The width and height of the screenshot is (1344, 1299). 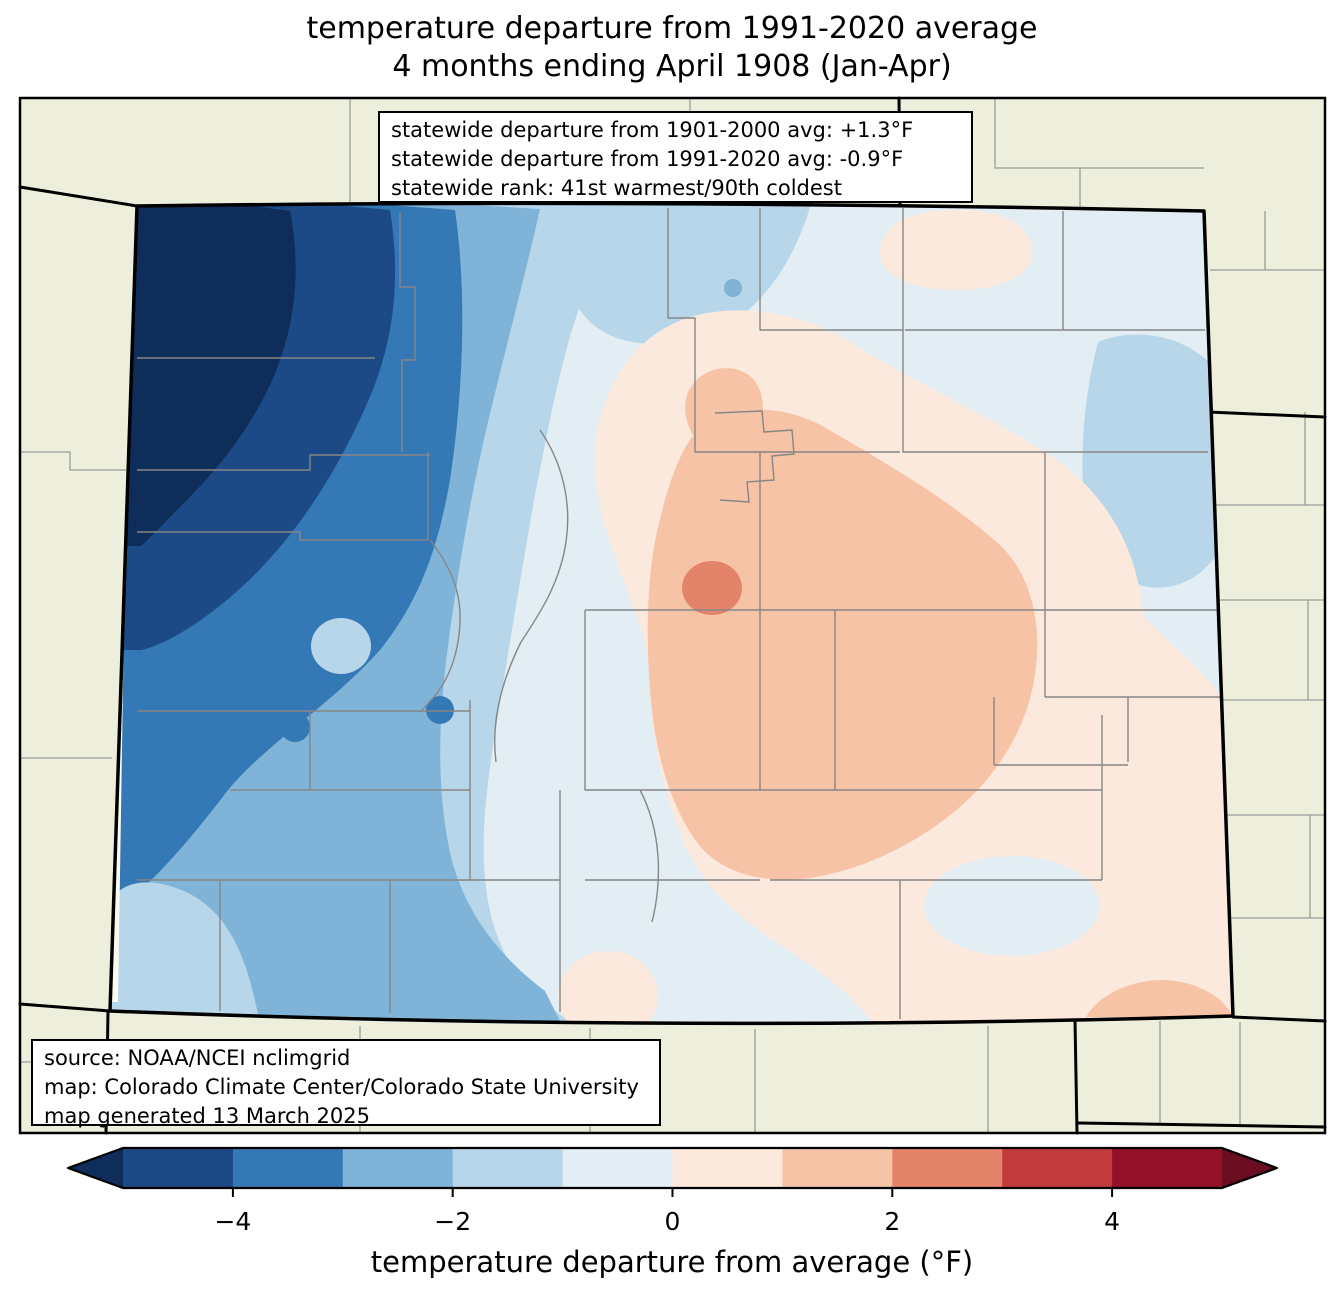 What do you see at coordinates (672, 1192) in the screenshot?
I see `colorbar-ticks` at bounding box center [672, 1192].